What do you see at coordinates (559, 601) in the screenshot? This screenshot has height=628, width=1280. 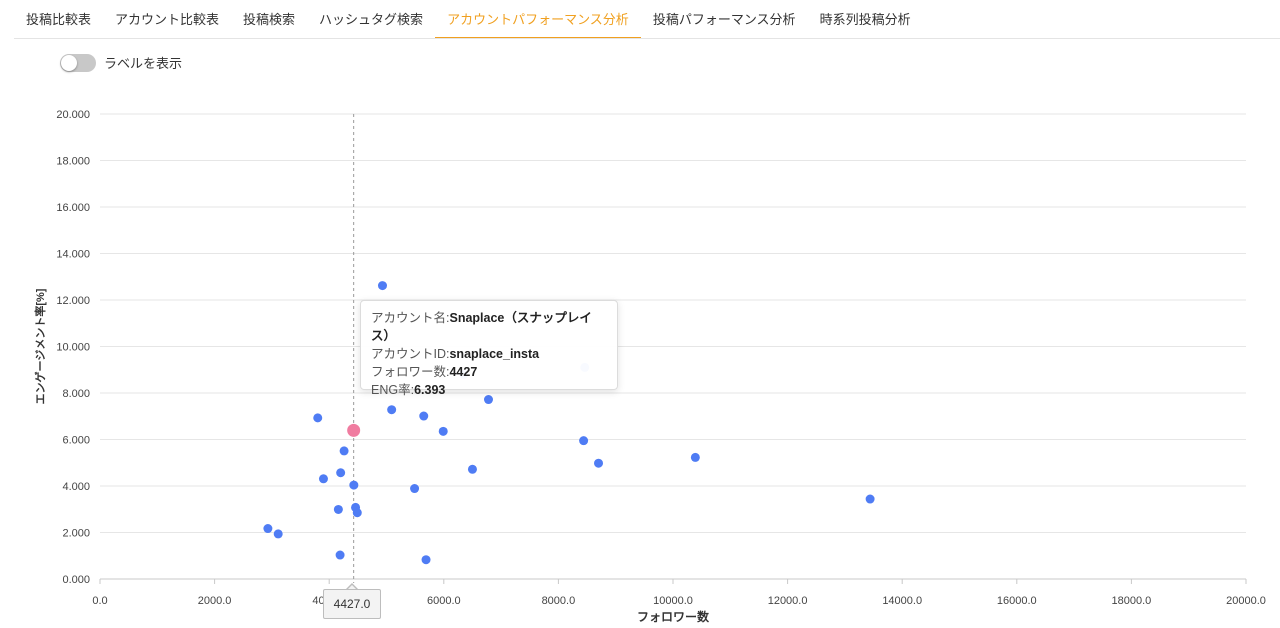 I see `x-tick-label: 8000.0` at bounding box center [559, 601].